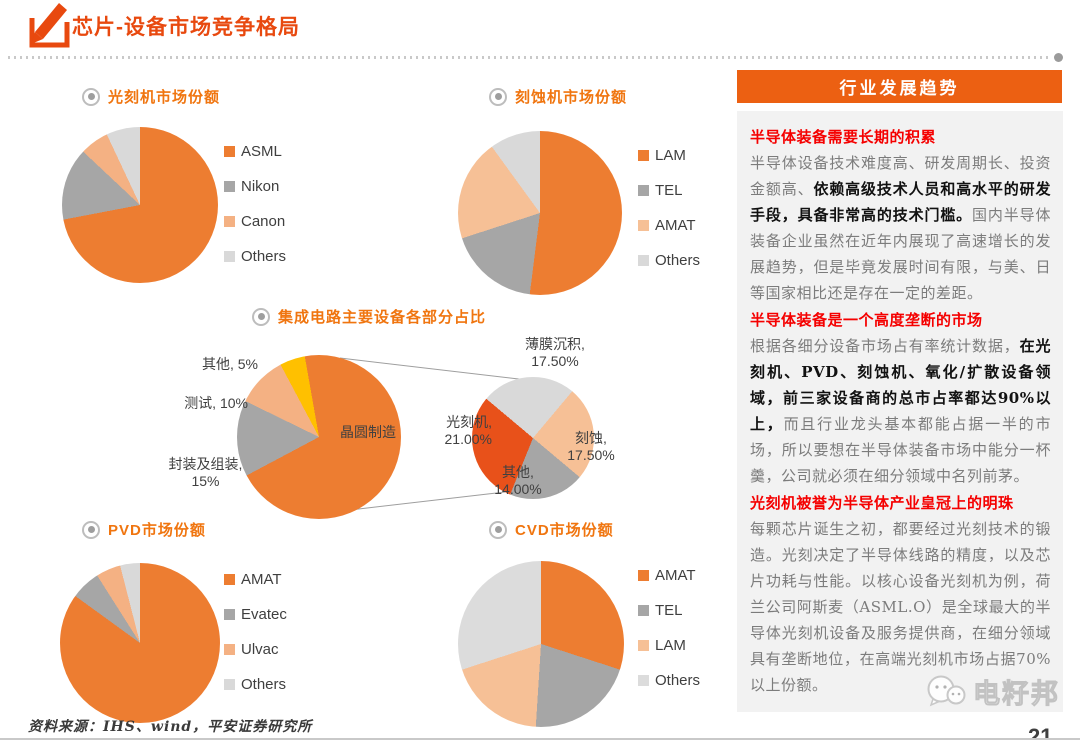  Describe the element at coordinates (157, 530) in the screenshot. I see `chart-title-text: PVD市场份额` at that location.